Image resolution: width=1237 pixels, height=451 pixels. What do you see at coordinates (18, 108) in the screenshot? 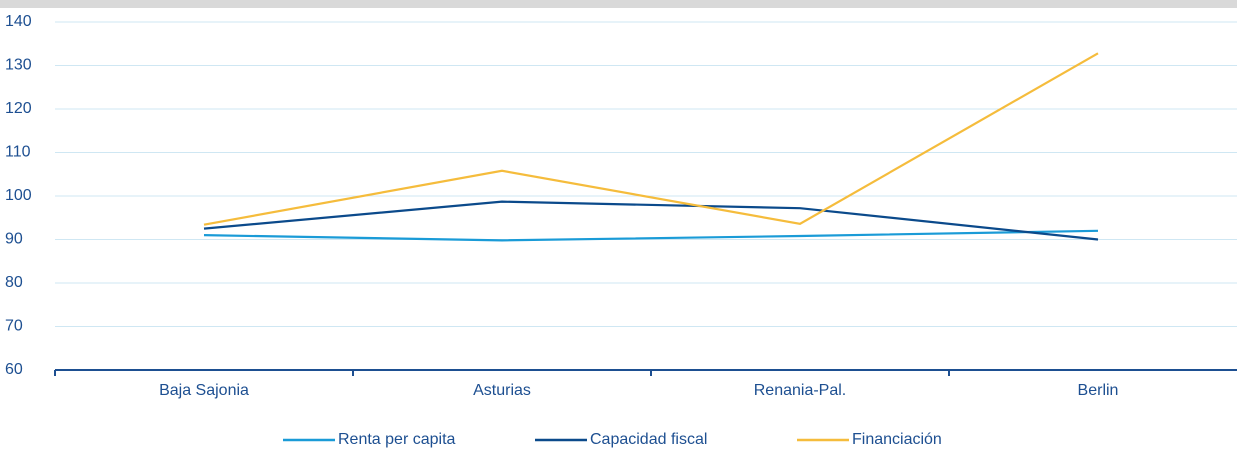
I see `y-tick-label: 120` at bounding box center [18, 108].